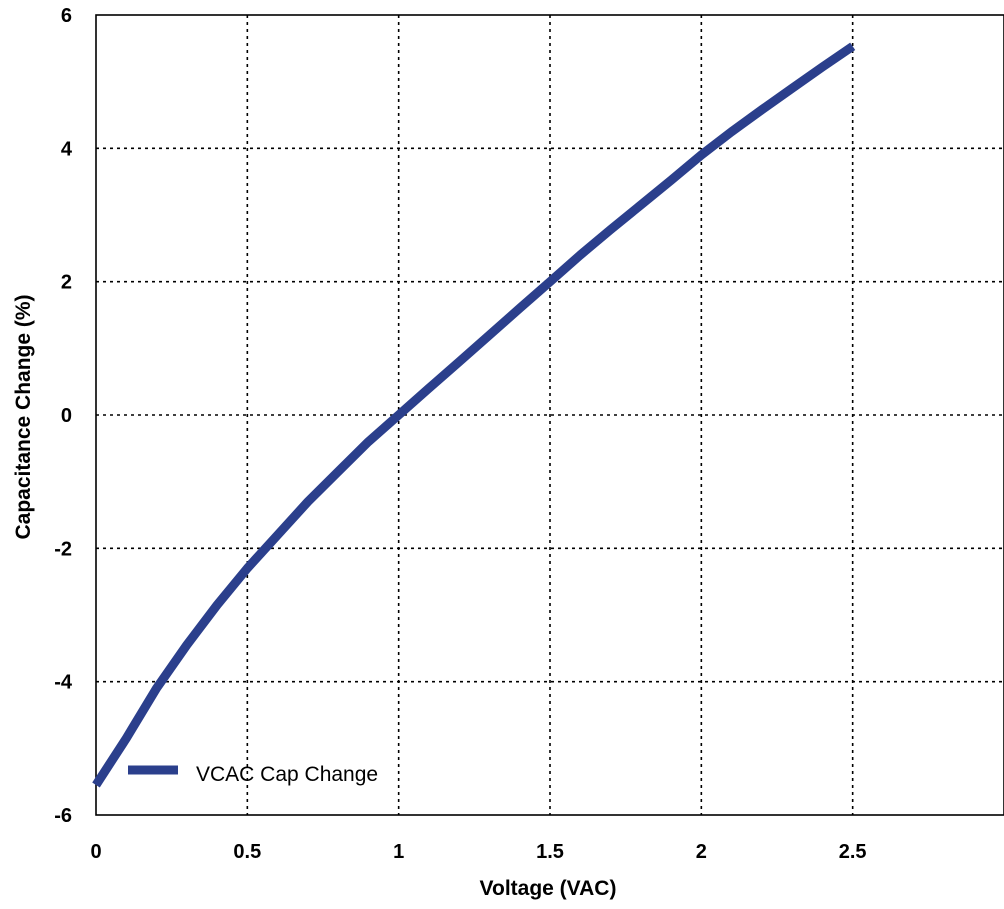 This screenshot has height=909, width=1004. I want to click on y-tick-label: 4, so click(67, 149).